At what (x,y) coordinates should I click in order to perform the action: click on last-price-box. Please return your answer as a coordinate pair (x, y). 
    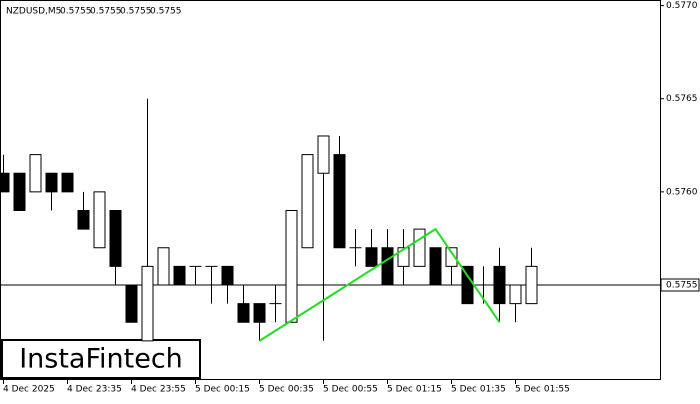
    Looking at the image, I should click on (680, 285).